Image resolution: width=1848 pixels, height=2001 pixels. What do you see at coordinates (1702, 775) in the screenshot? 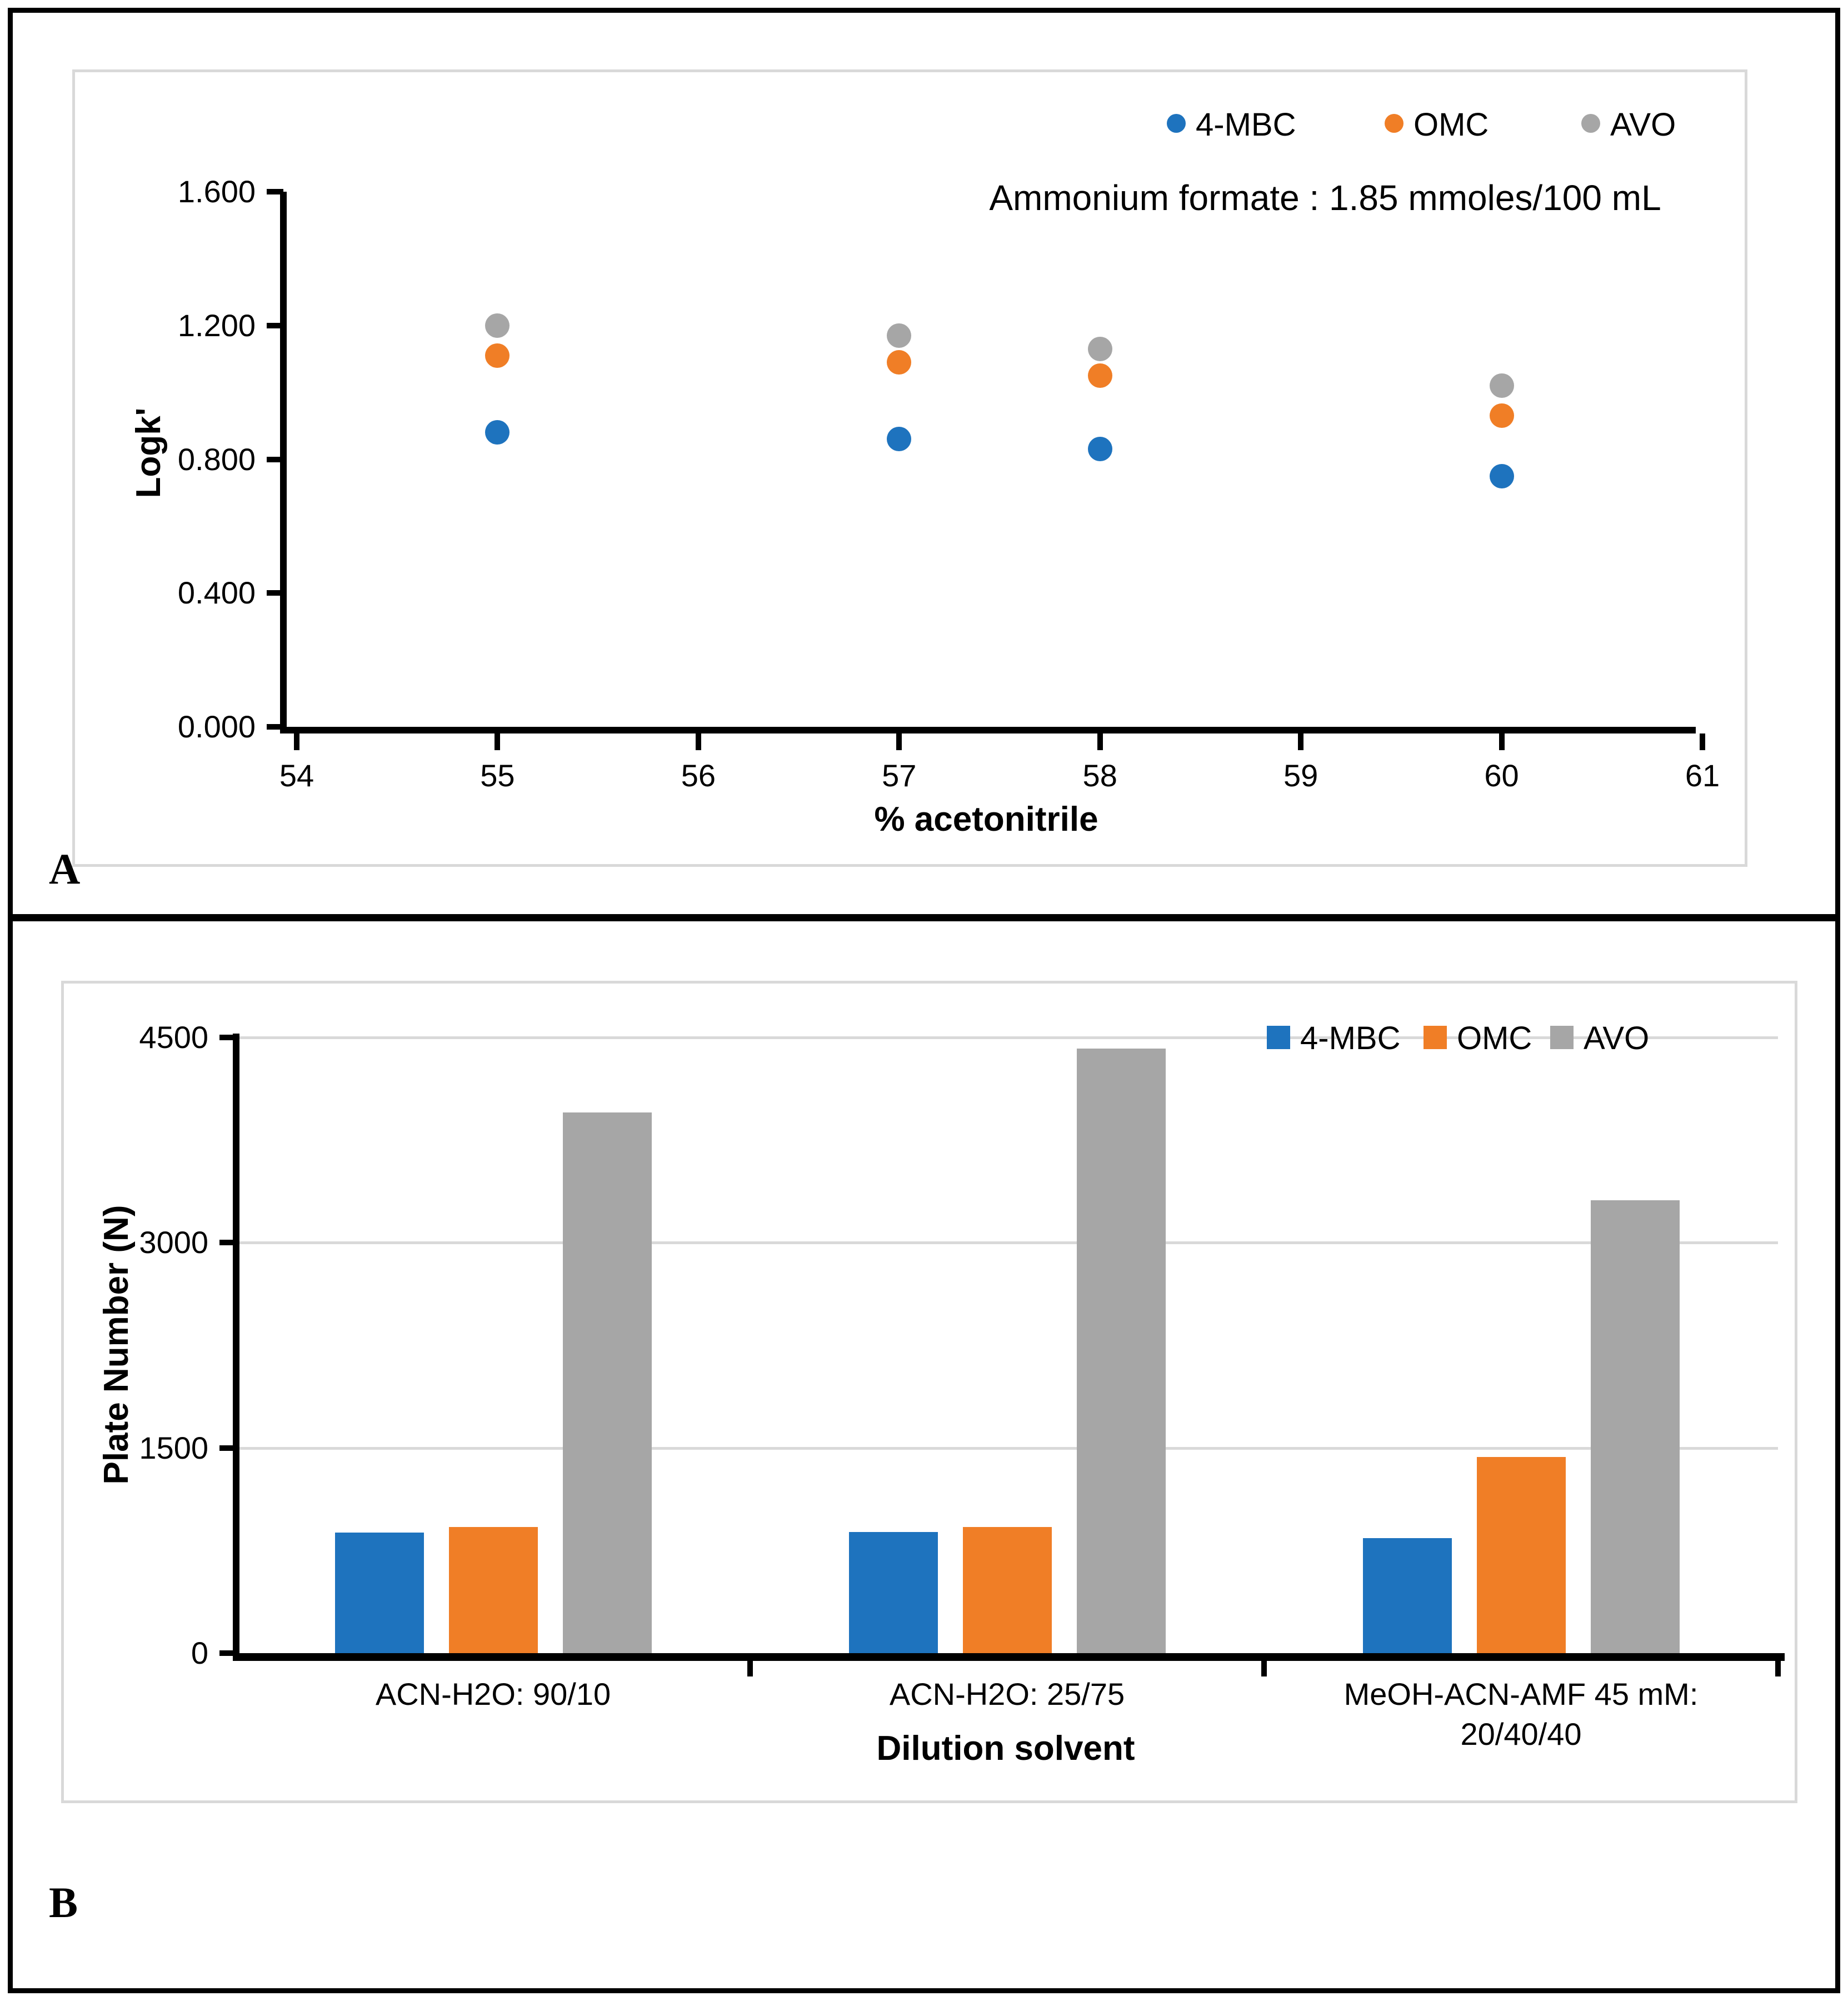
I see `chart-a-x-tick-label: 61` at bounding box center [1702, 775].